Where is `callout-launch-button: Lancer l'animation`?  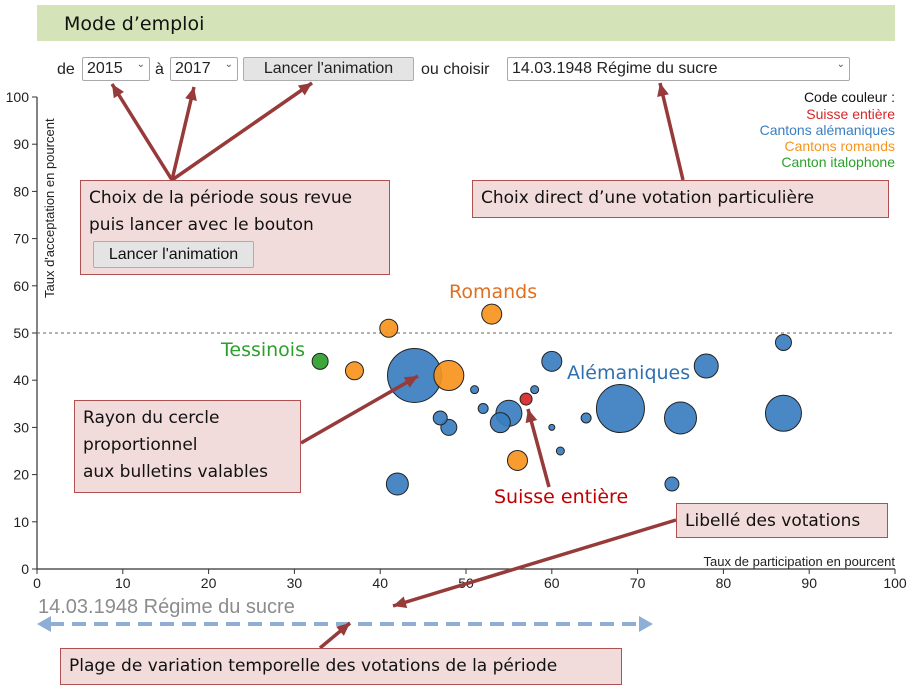 callout-launch-button: Lancer l'animation is located at coordinates (173, 254).